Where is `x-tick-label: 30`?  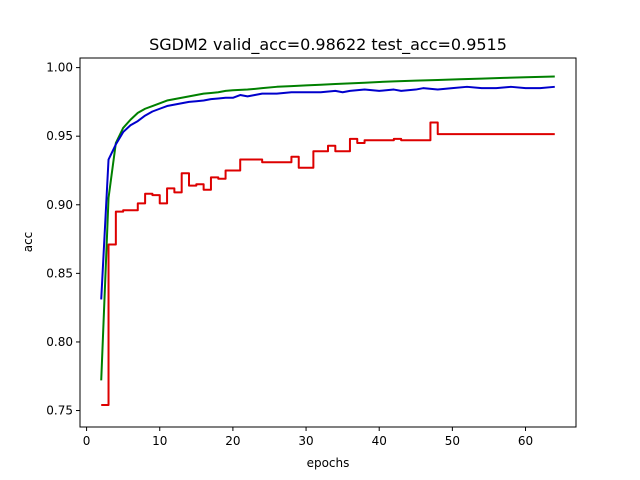
x-tick-label: 30 is located at coordinates (305, 441).